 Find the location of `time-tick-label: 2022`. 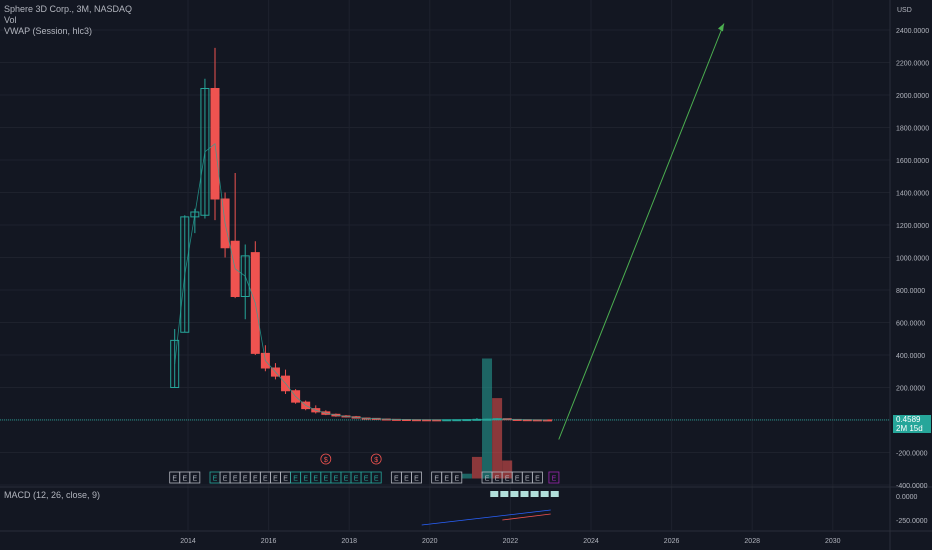

time-tick-label: 2022 is located at coordinates (511, 541).